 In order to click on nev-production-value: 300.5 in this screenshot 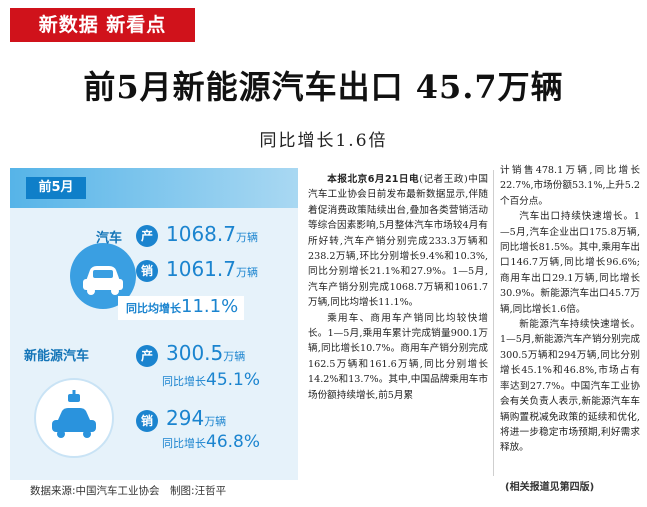, I will do `click(195, 353)`.